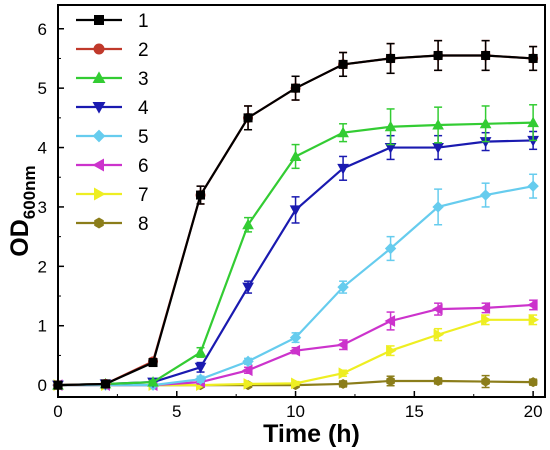 Image resolution: width=550 pixels, height=450 pixels. What do you see at coordinates (112, 123) in the screenshot?
I see `legend: 1 2 3 4 5 6 7 8` at bounding box center [112, 123].